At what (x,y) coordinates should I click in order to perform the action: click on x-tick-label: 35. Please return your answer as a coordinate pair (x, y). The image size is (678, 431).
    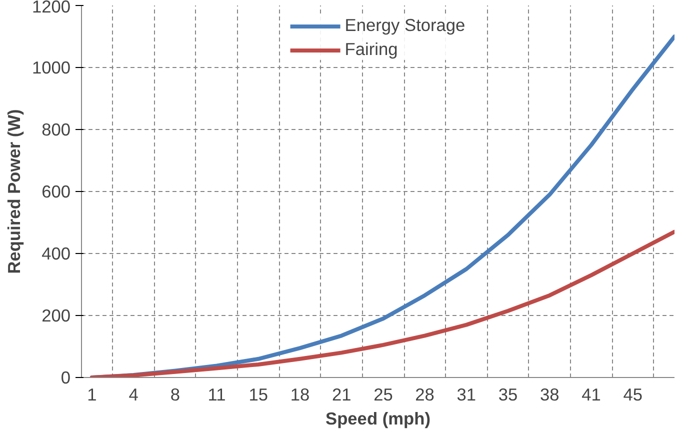
    Looking at the image, I should click on (508, 394).